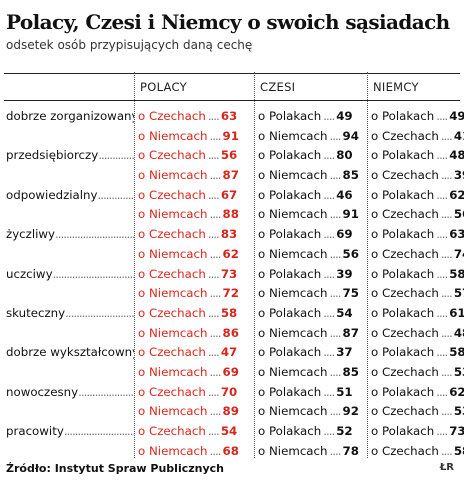 The image size is (464, 480). Describe the element at coordinates (344, 431) in the screenshot. I see `cell-value: 52` at that location.